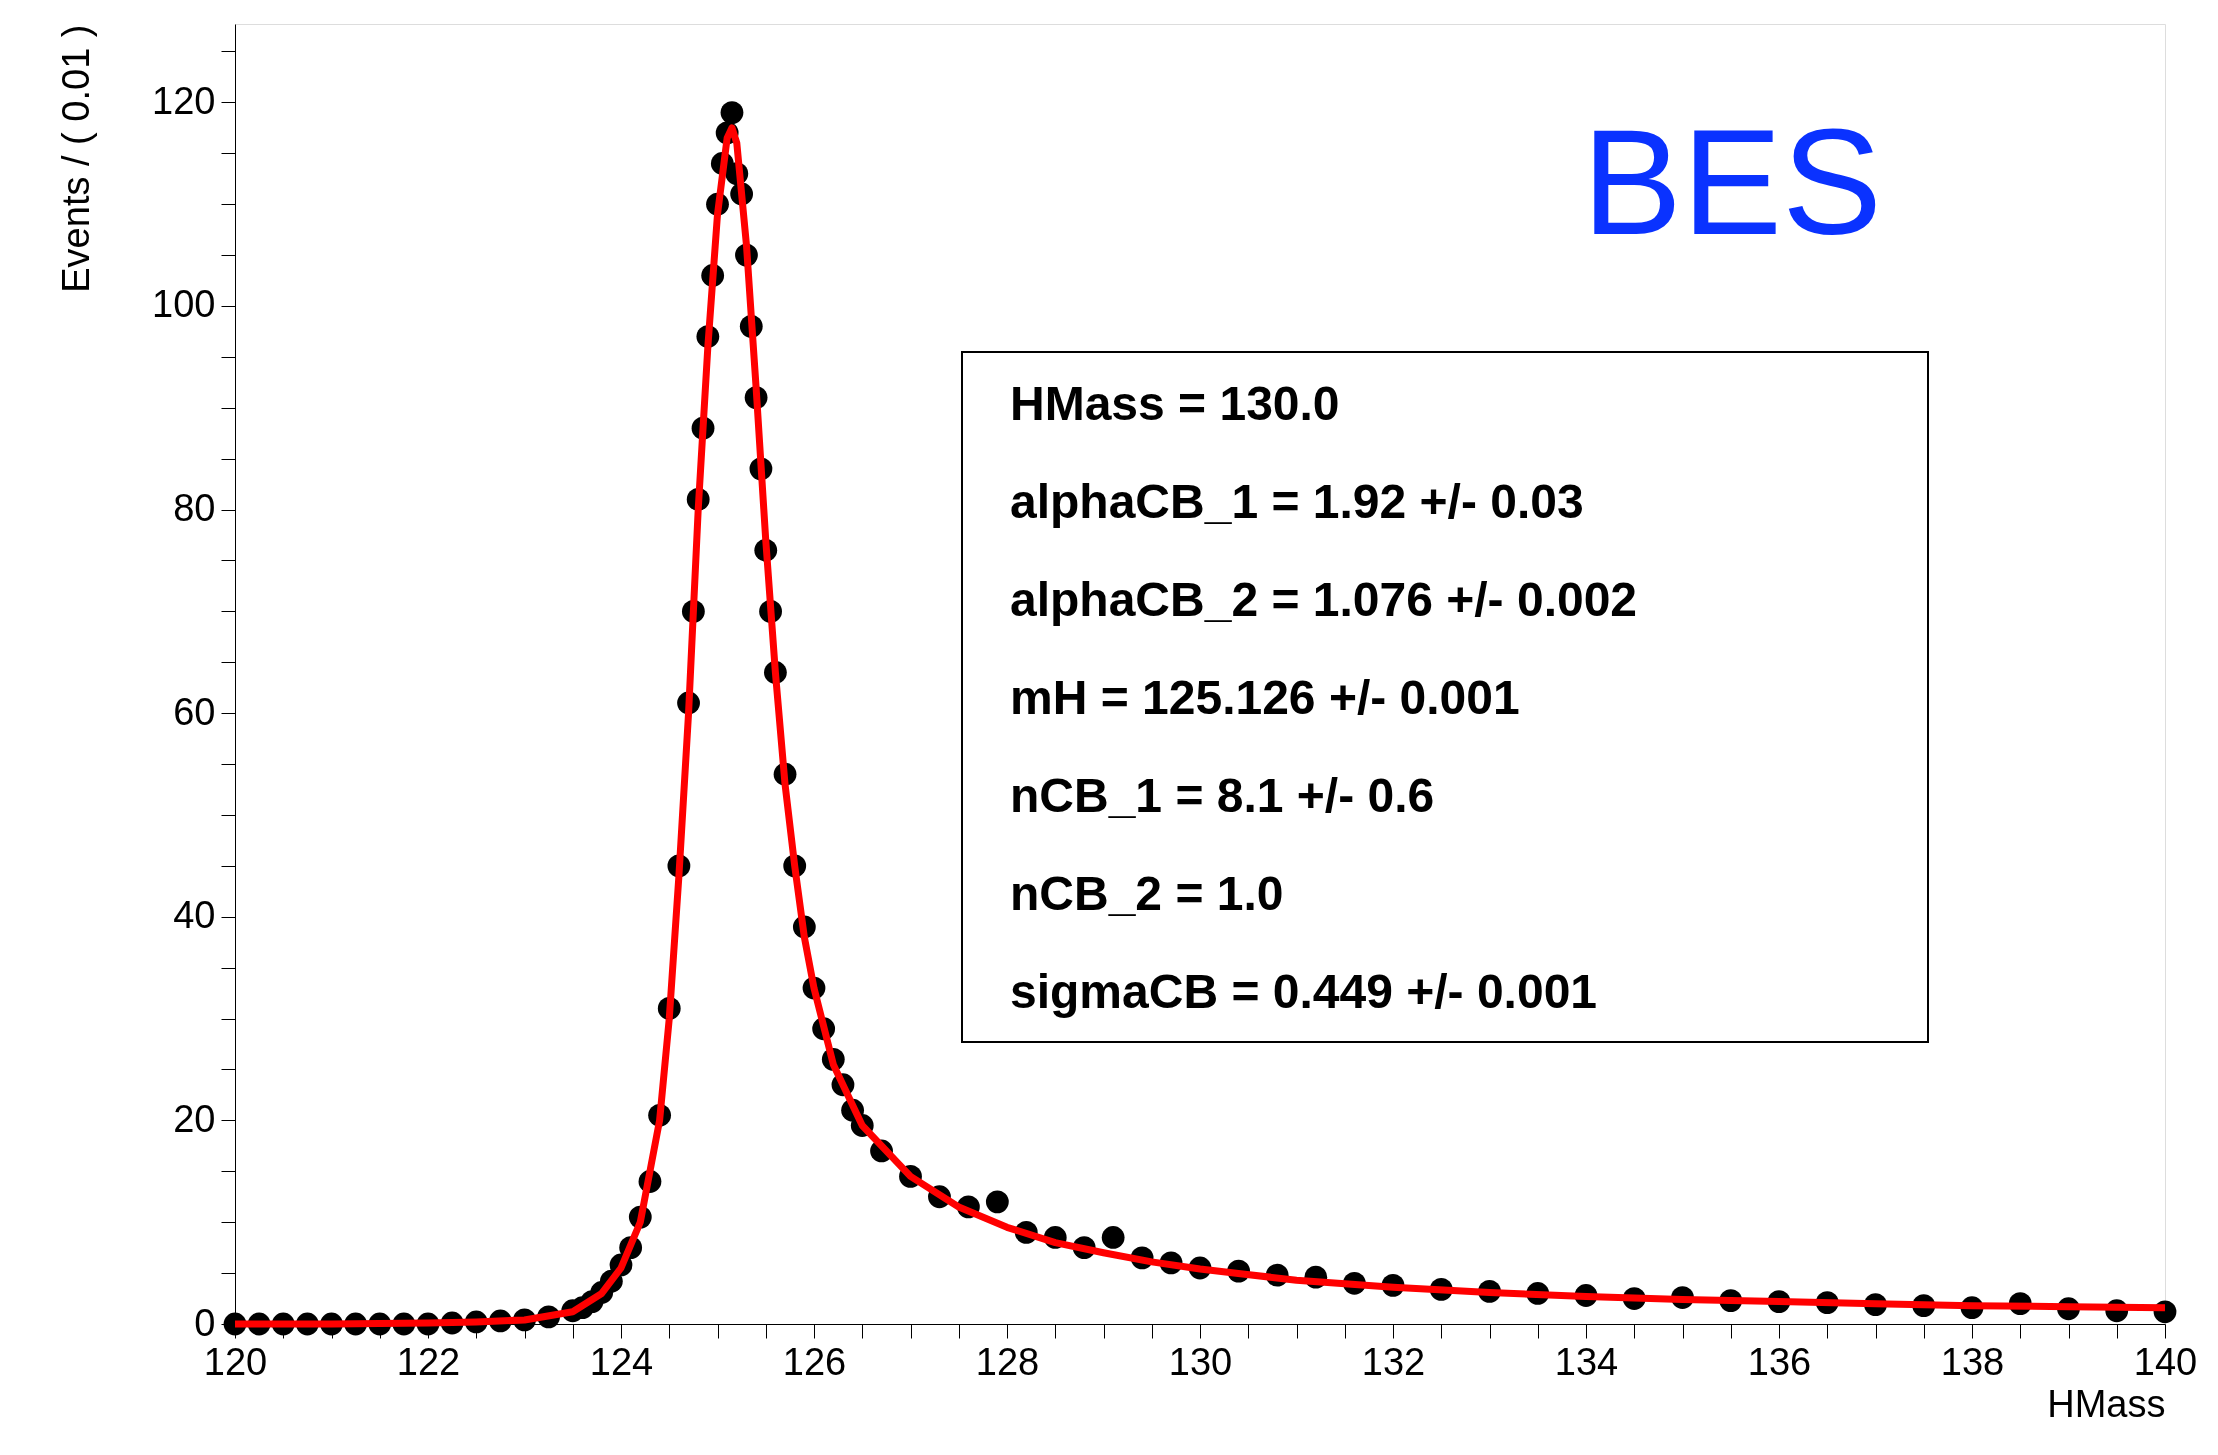 The width and height of the screenshot is (2218, 1455). What do you see at coordinates (2165, 1361) in the screenshot?
I see `x-tick-label: 140` at bounding box center [2165, 1361].